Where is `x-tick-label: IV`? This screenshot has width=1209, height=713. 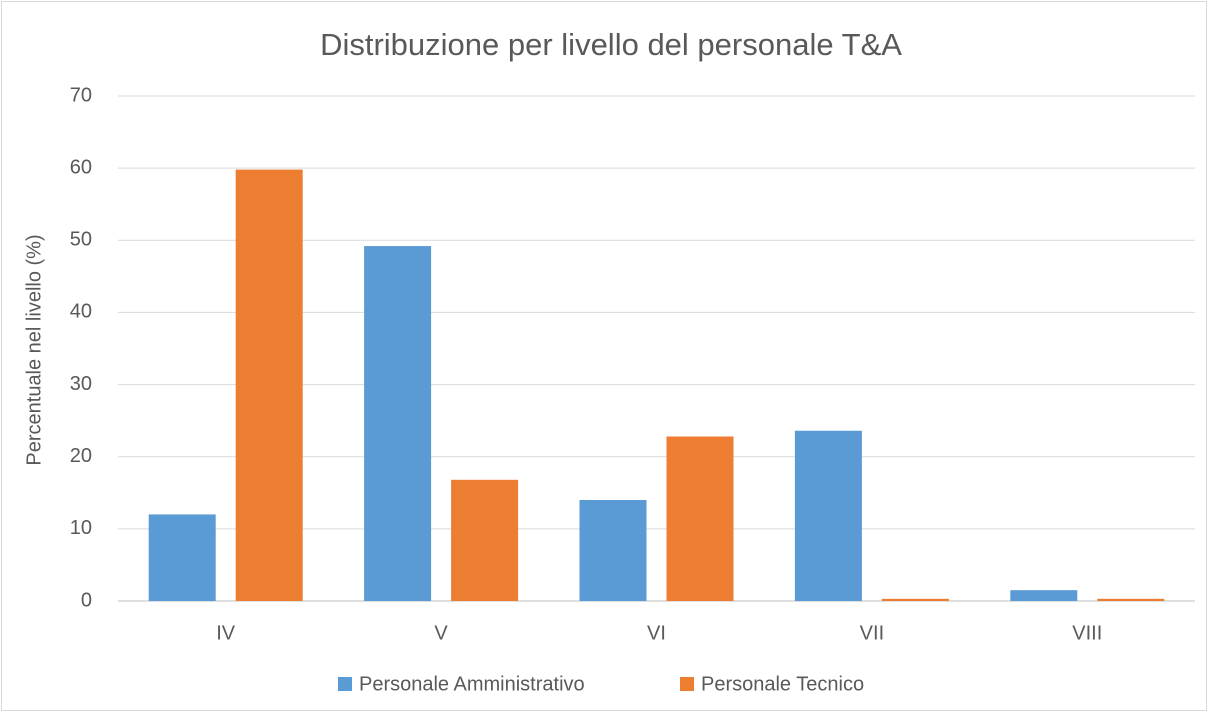 x-tick-label: IV is located at coordinates (226, 633).